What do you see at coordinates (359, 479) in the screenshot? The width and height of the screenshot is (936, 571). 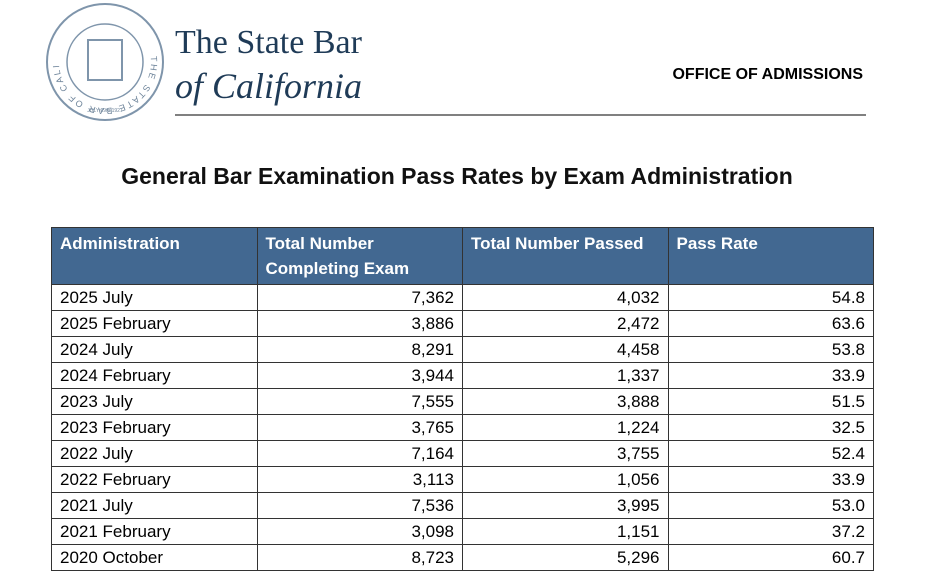 I see `table-cell: 3,113` at bounding box center [359, 479].